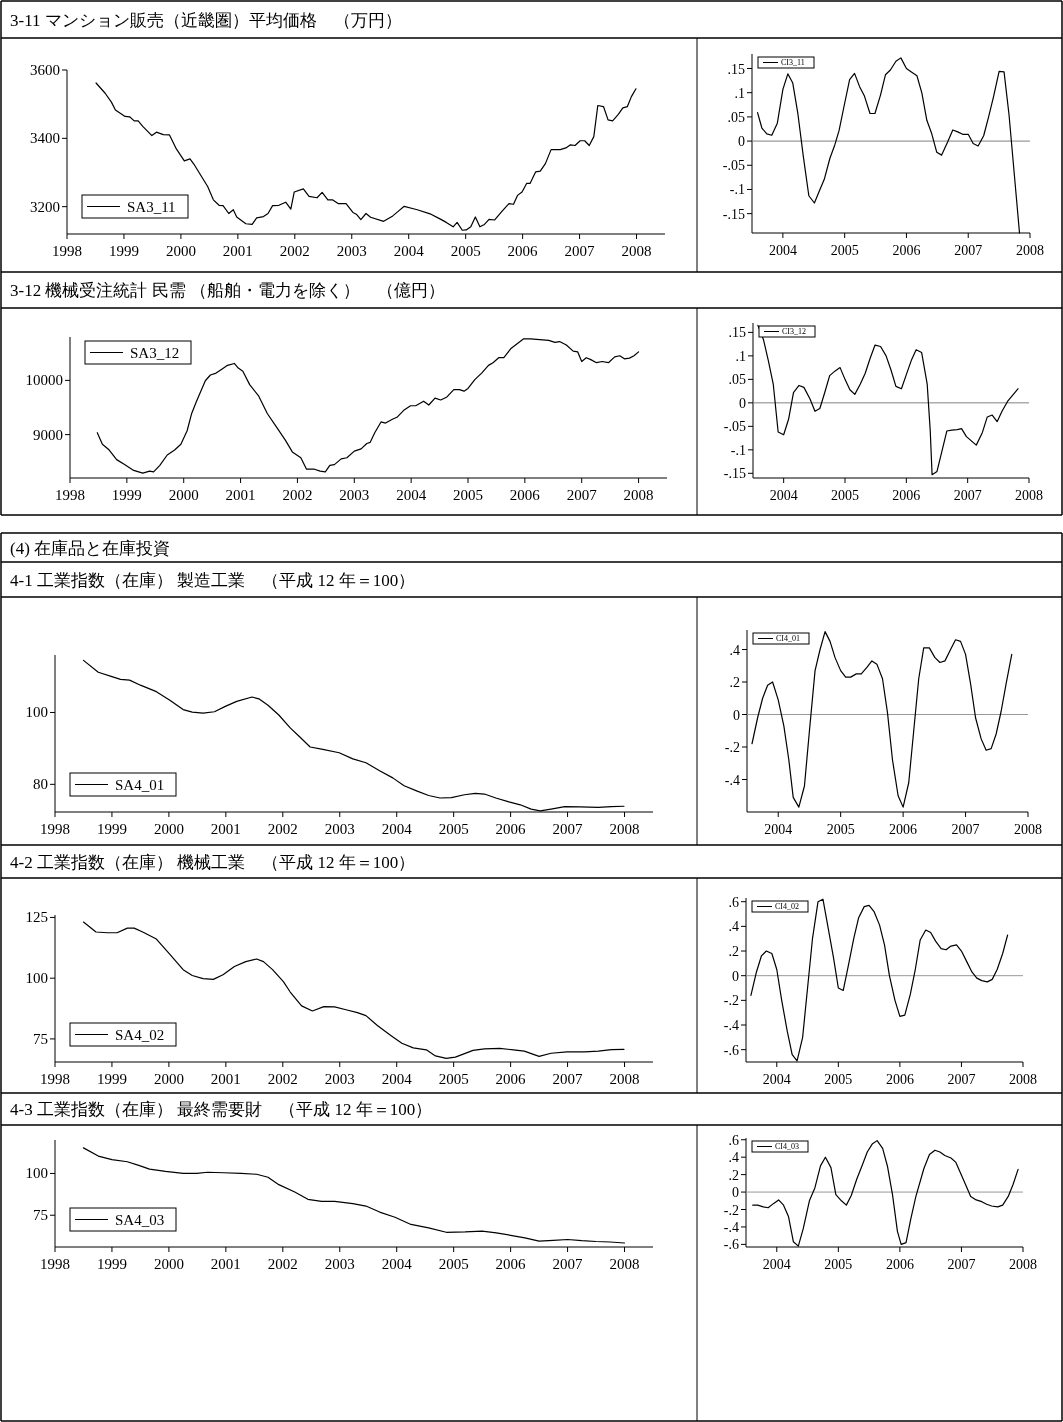 This screenshot has height=1422, width=1063. Describe the element at coordinates (40, 784) in the screenshot. I see `y-tick-label: 80` at that location.